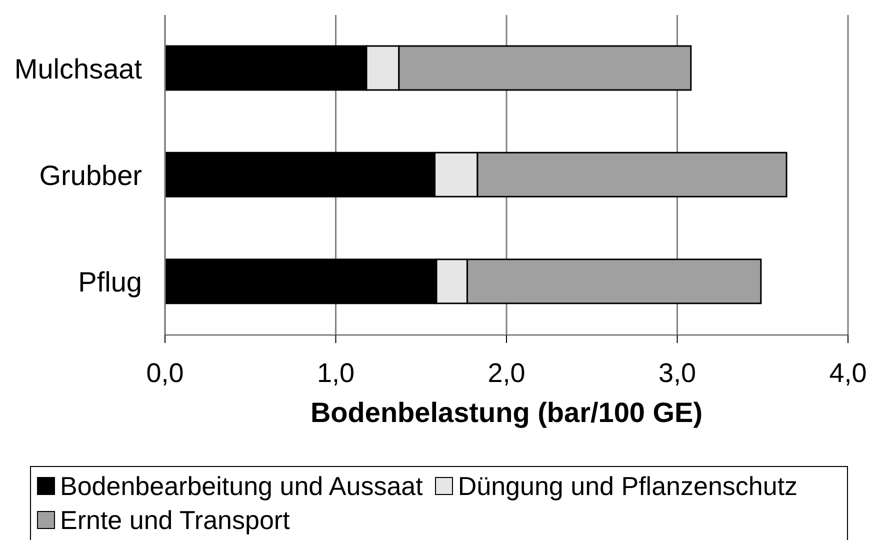 The image size is (869, 540). What do you see at coordinates (506, 413) in the screenshot?
I see `x-axis-title: Bodenbelastung (bar/100 GE)` at bounding box center [506, 413].